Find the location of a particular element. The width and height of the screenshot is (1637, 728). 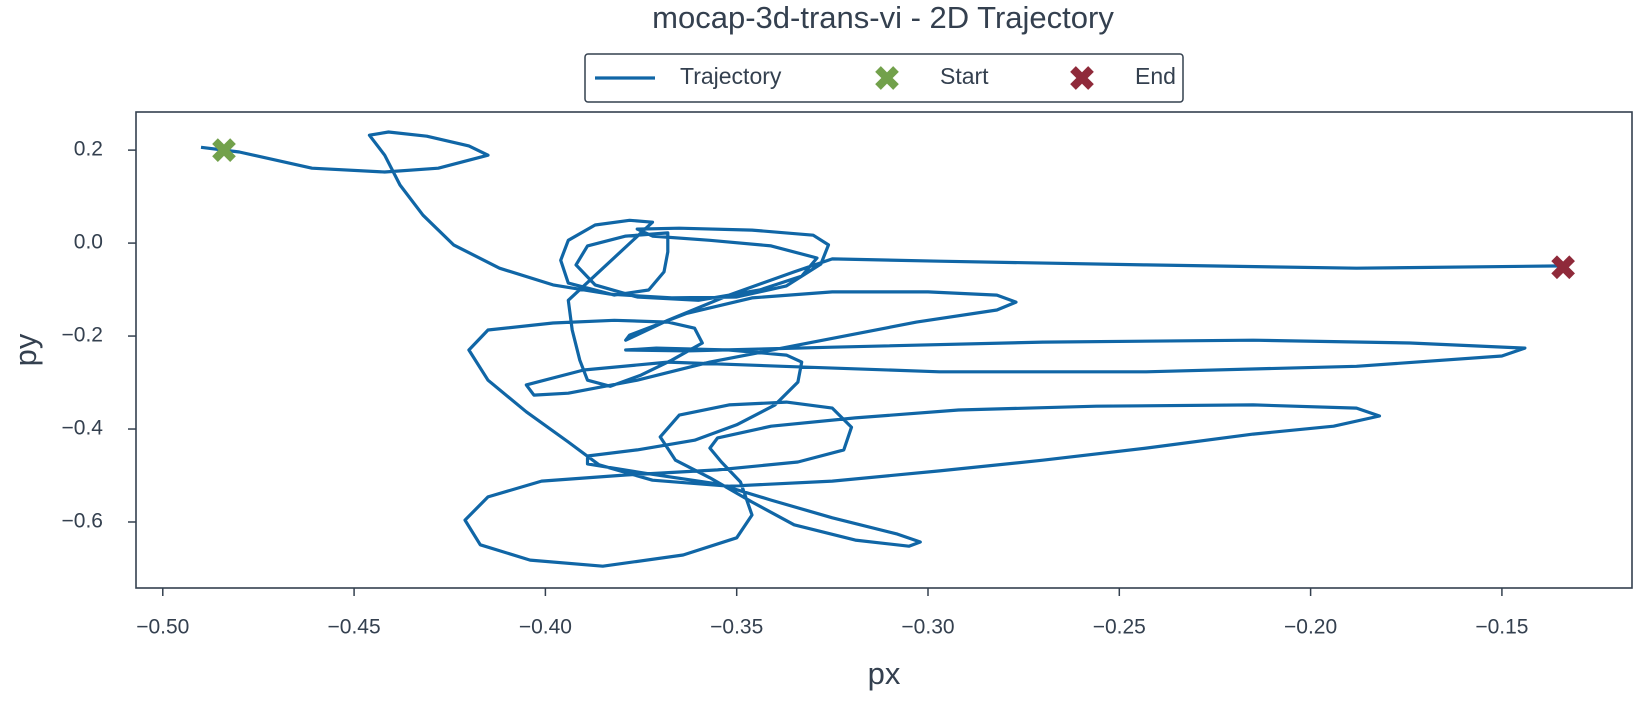

x-tick-label: −0.50 is located at coordinates (162, 627).